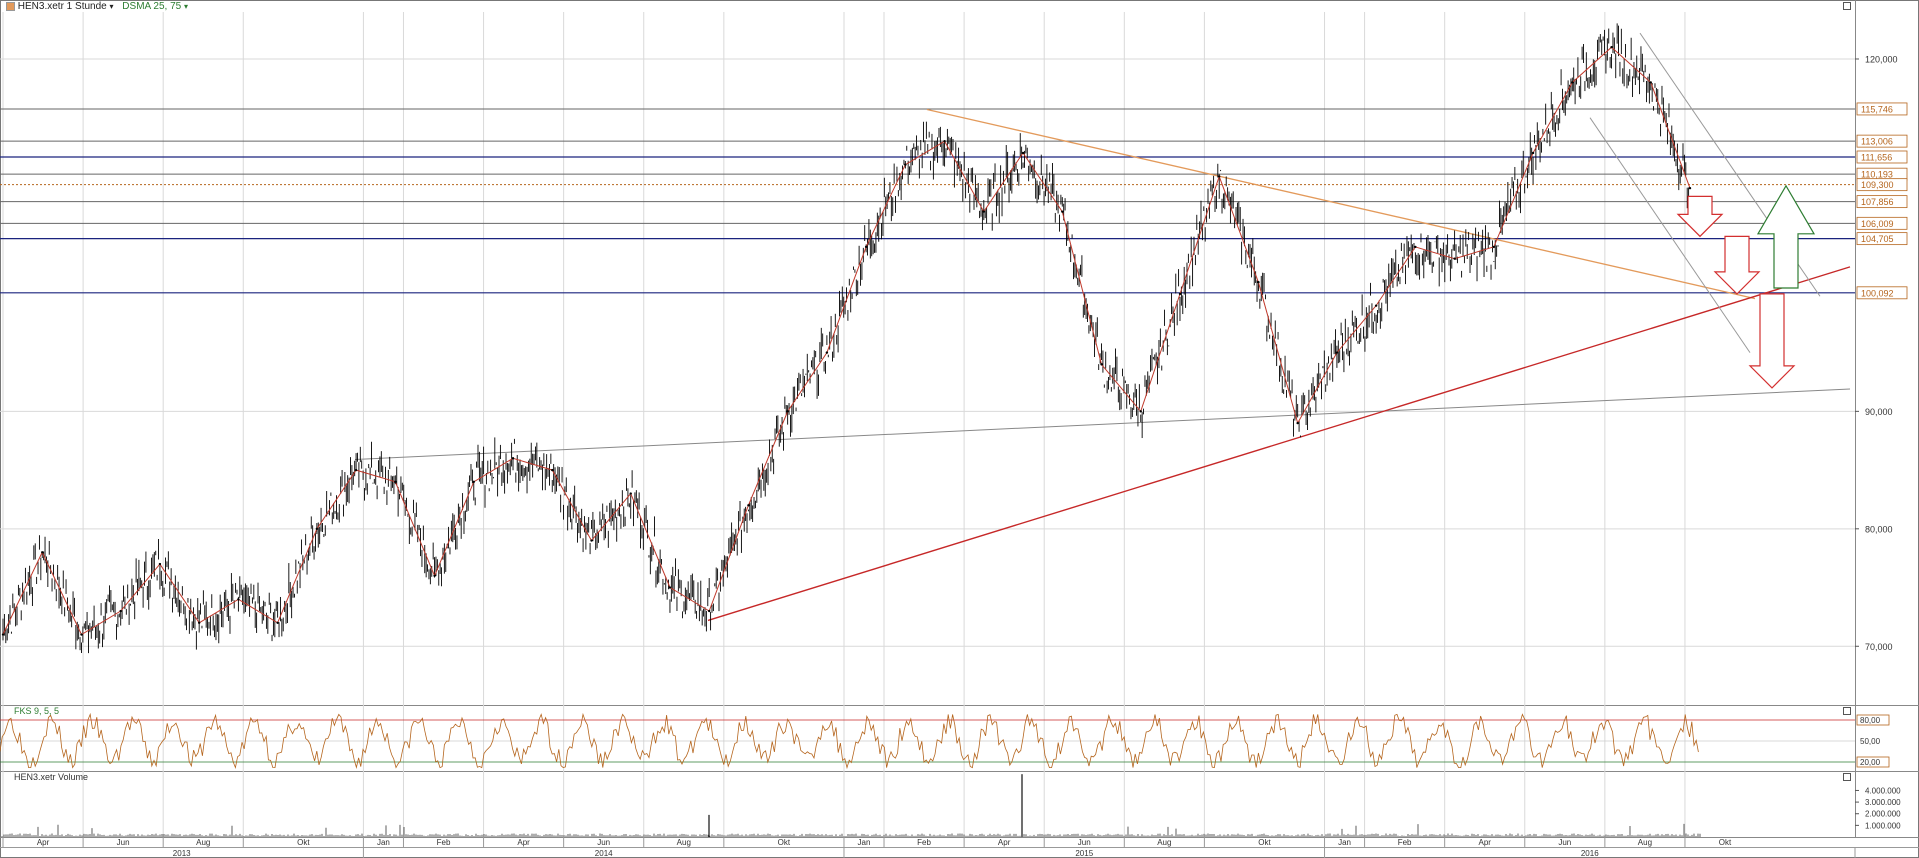 This screenshot has width=1919, height=858. I want to click on chart-legend: HEN3.xetr 1 Stunde ▾ DSMA 25, 75 ▾, so click(97, 6).